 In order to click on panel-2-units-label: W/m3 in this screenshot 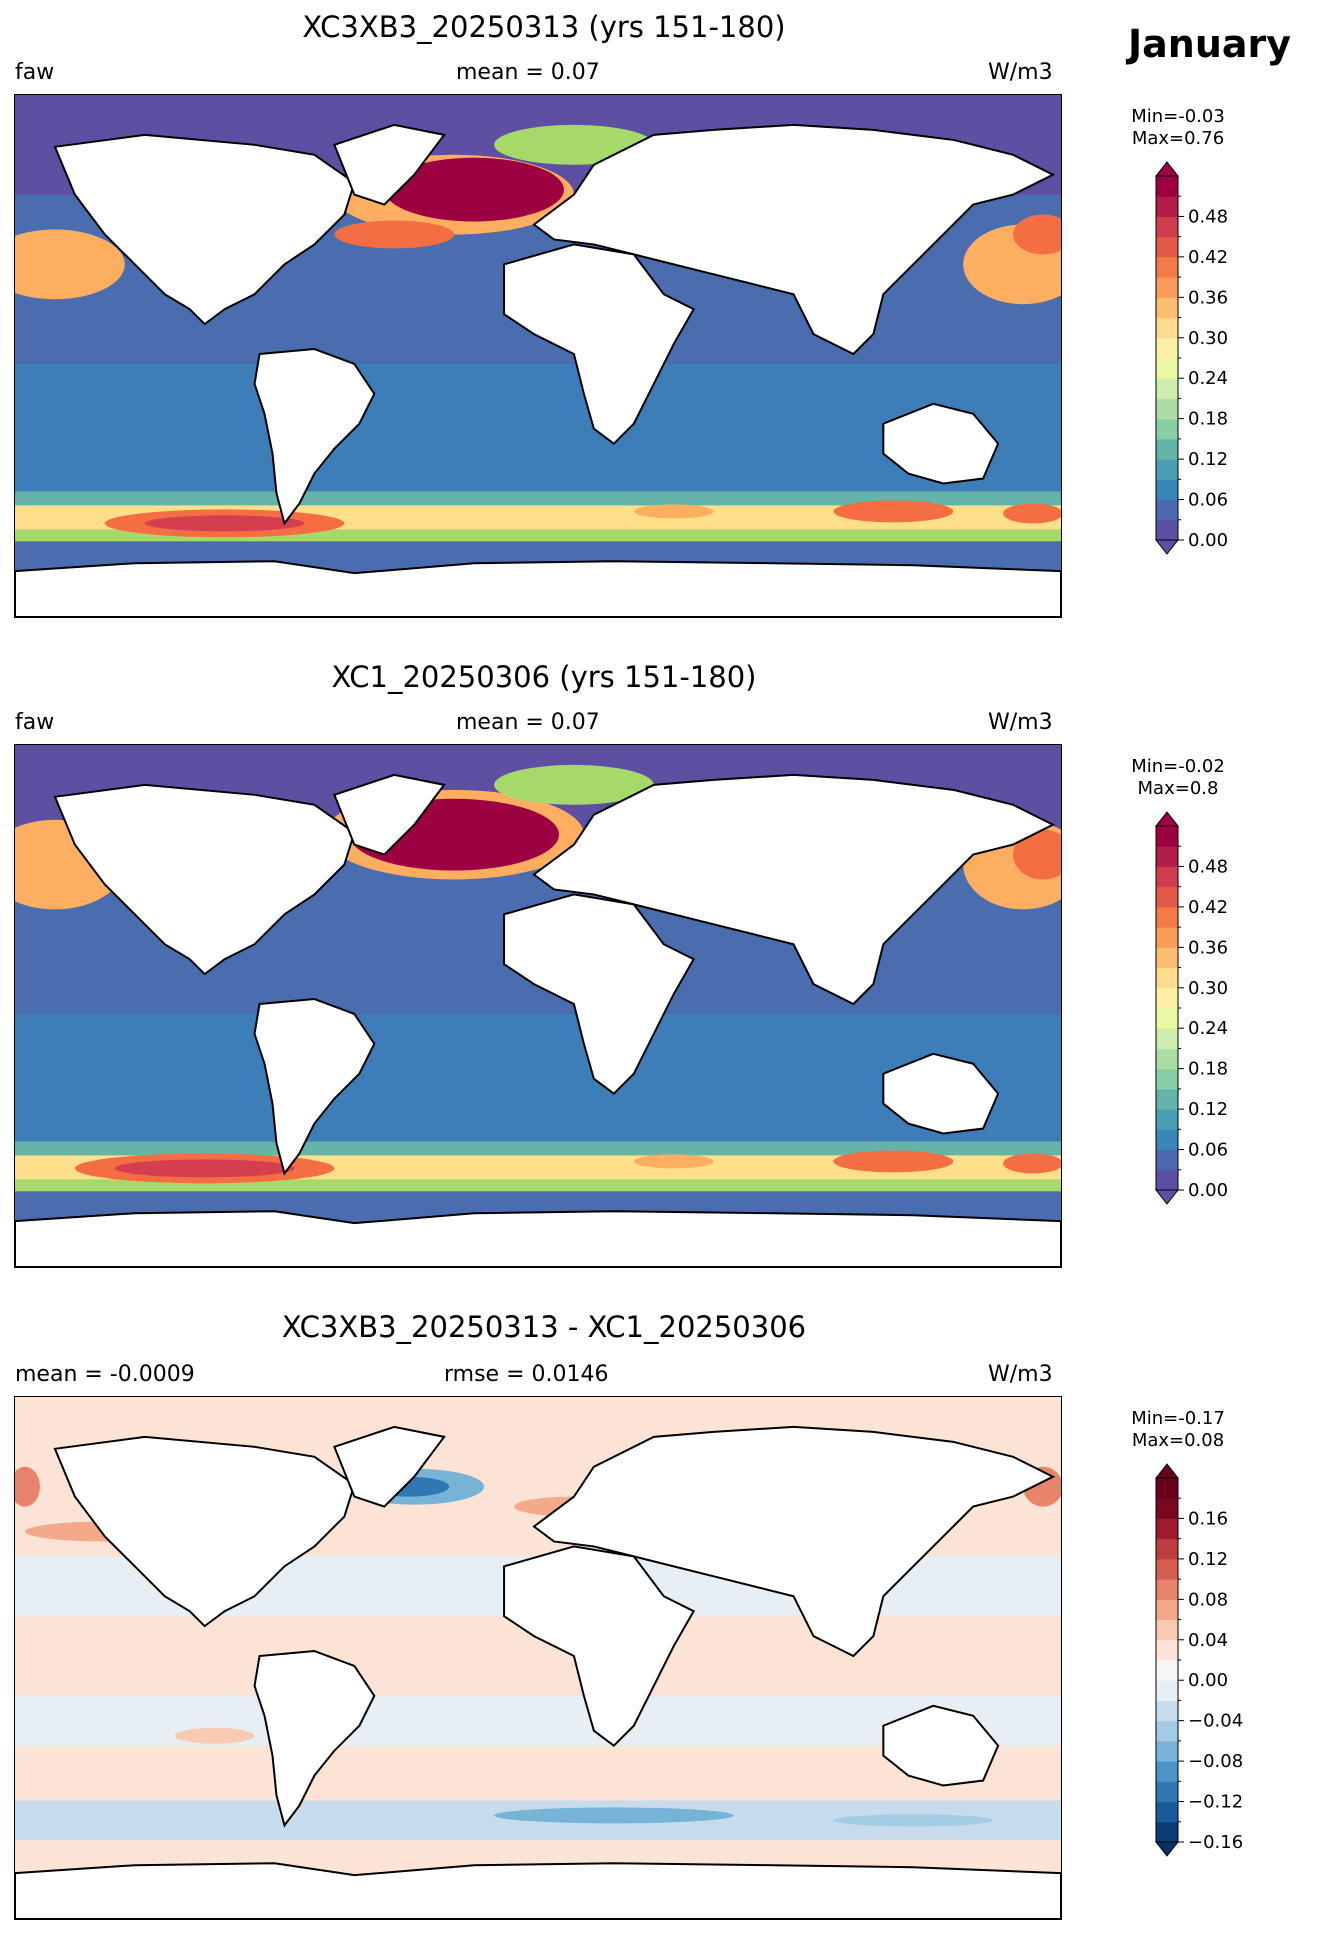, I will do `click(1020, 722)`.